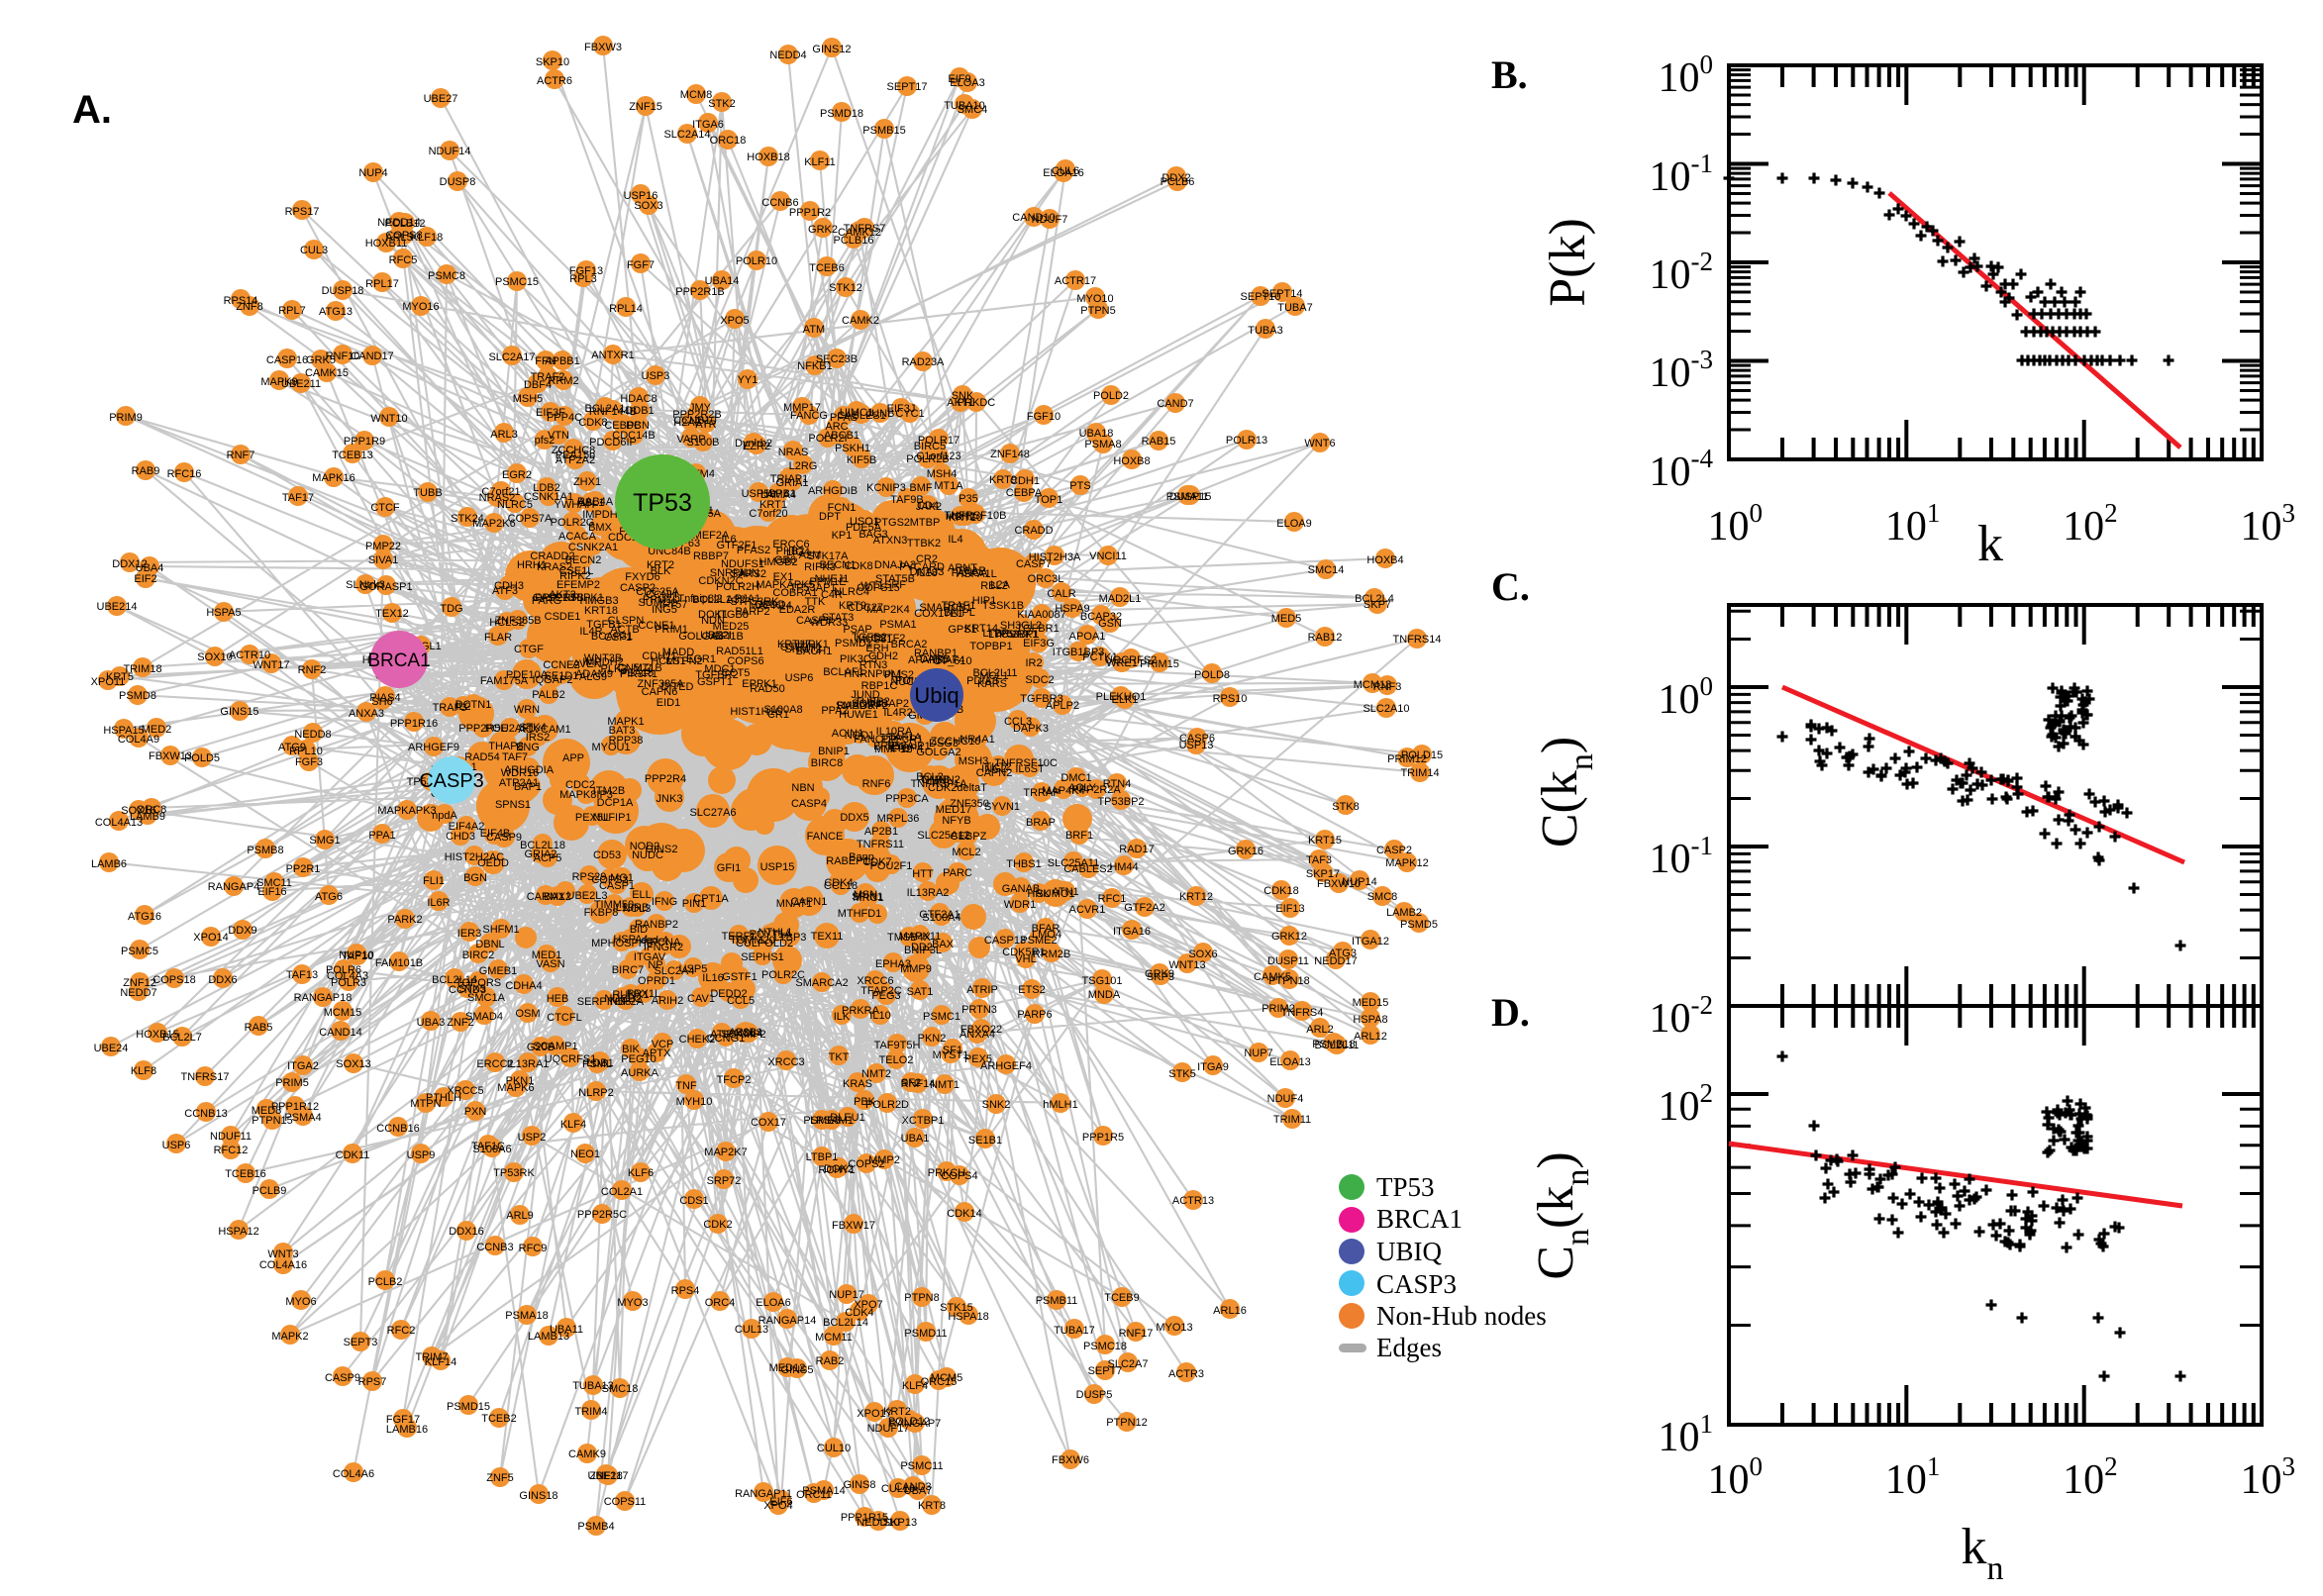  What do you see at coordinates (1417, 1284) in the screenshot?
I see `svg-text: CASP3` at bounding box center [1417, 1284].